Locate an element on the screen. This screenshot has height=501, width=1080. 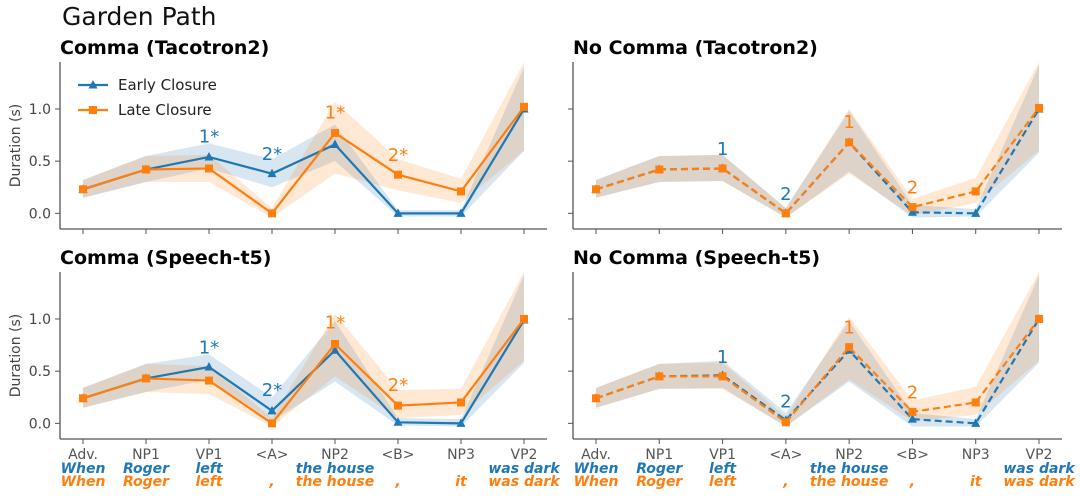
y-tick-label: 1.0 is located at coordinates (40, 110).